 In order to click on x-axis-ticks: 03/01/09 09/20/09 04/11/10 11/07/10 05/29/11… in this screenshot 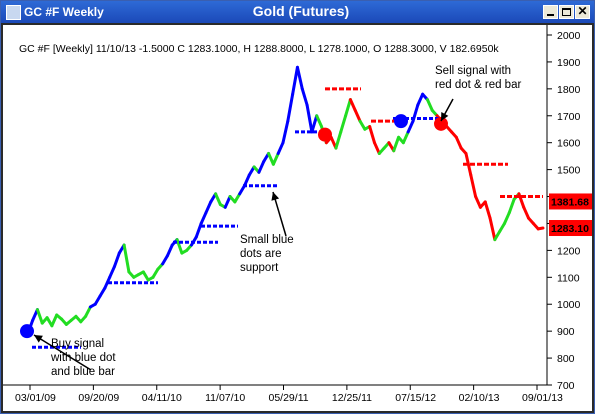, I will do `click(289, 394)`.